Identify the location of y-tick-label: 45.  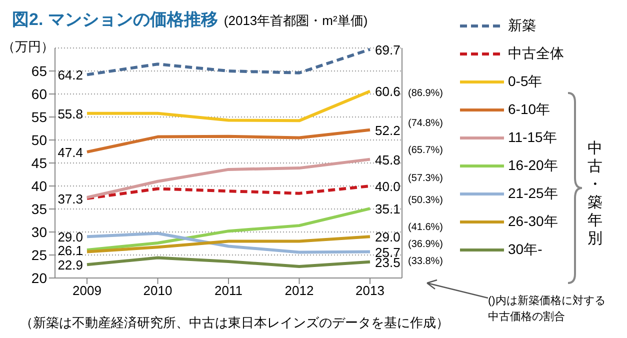
(39, 162).